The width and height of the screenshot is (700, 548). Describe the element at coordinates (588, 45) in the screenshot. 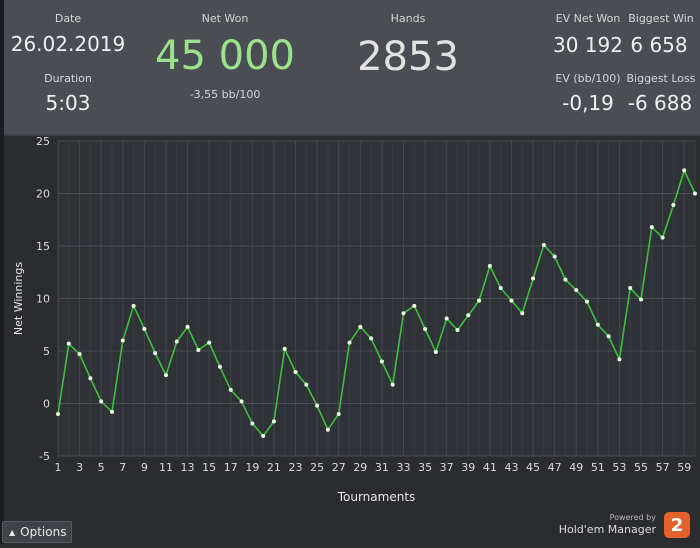

I see `ev-net-won-value: 30 192` at that location.